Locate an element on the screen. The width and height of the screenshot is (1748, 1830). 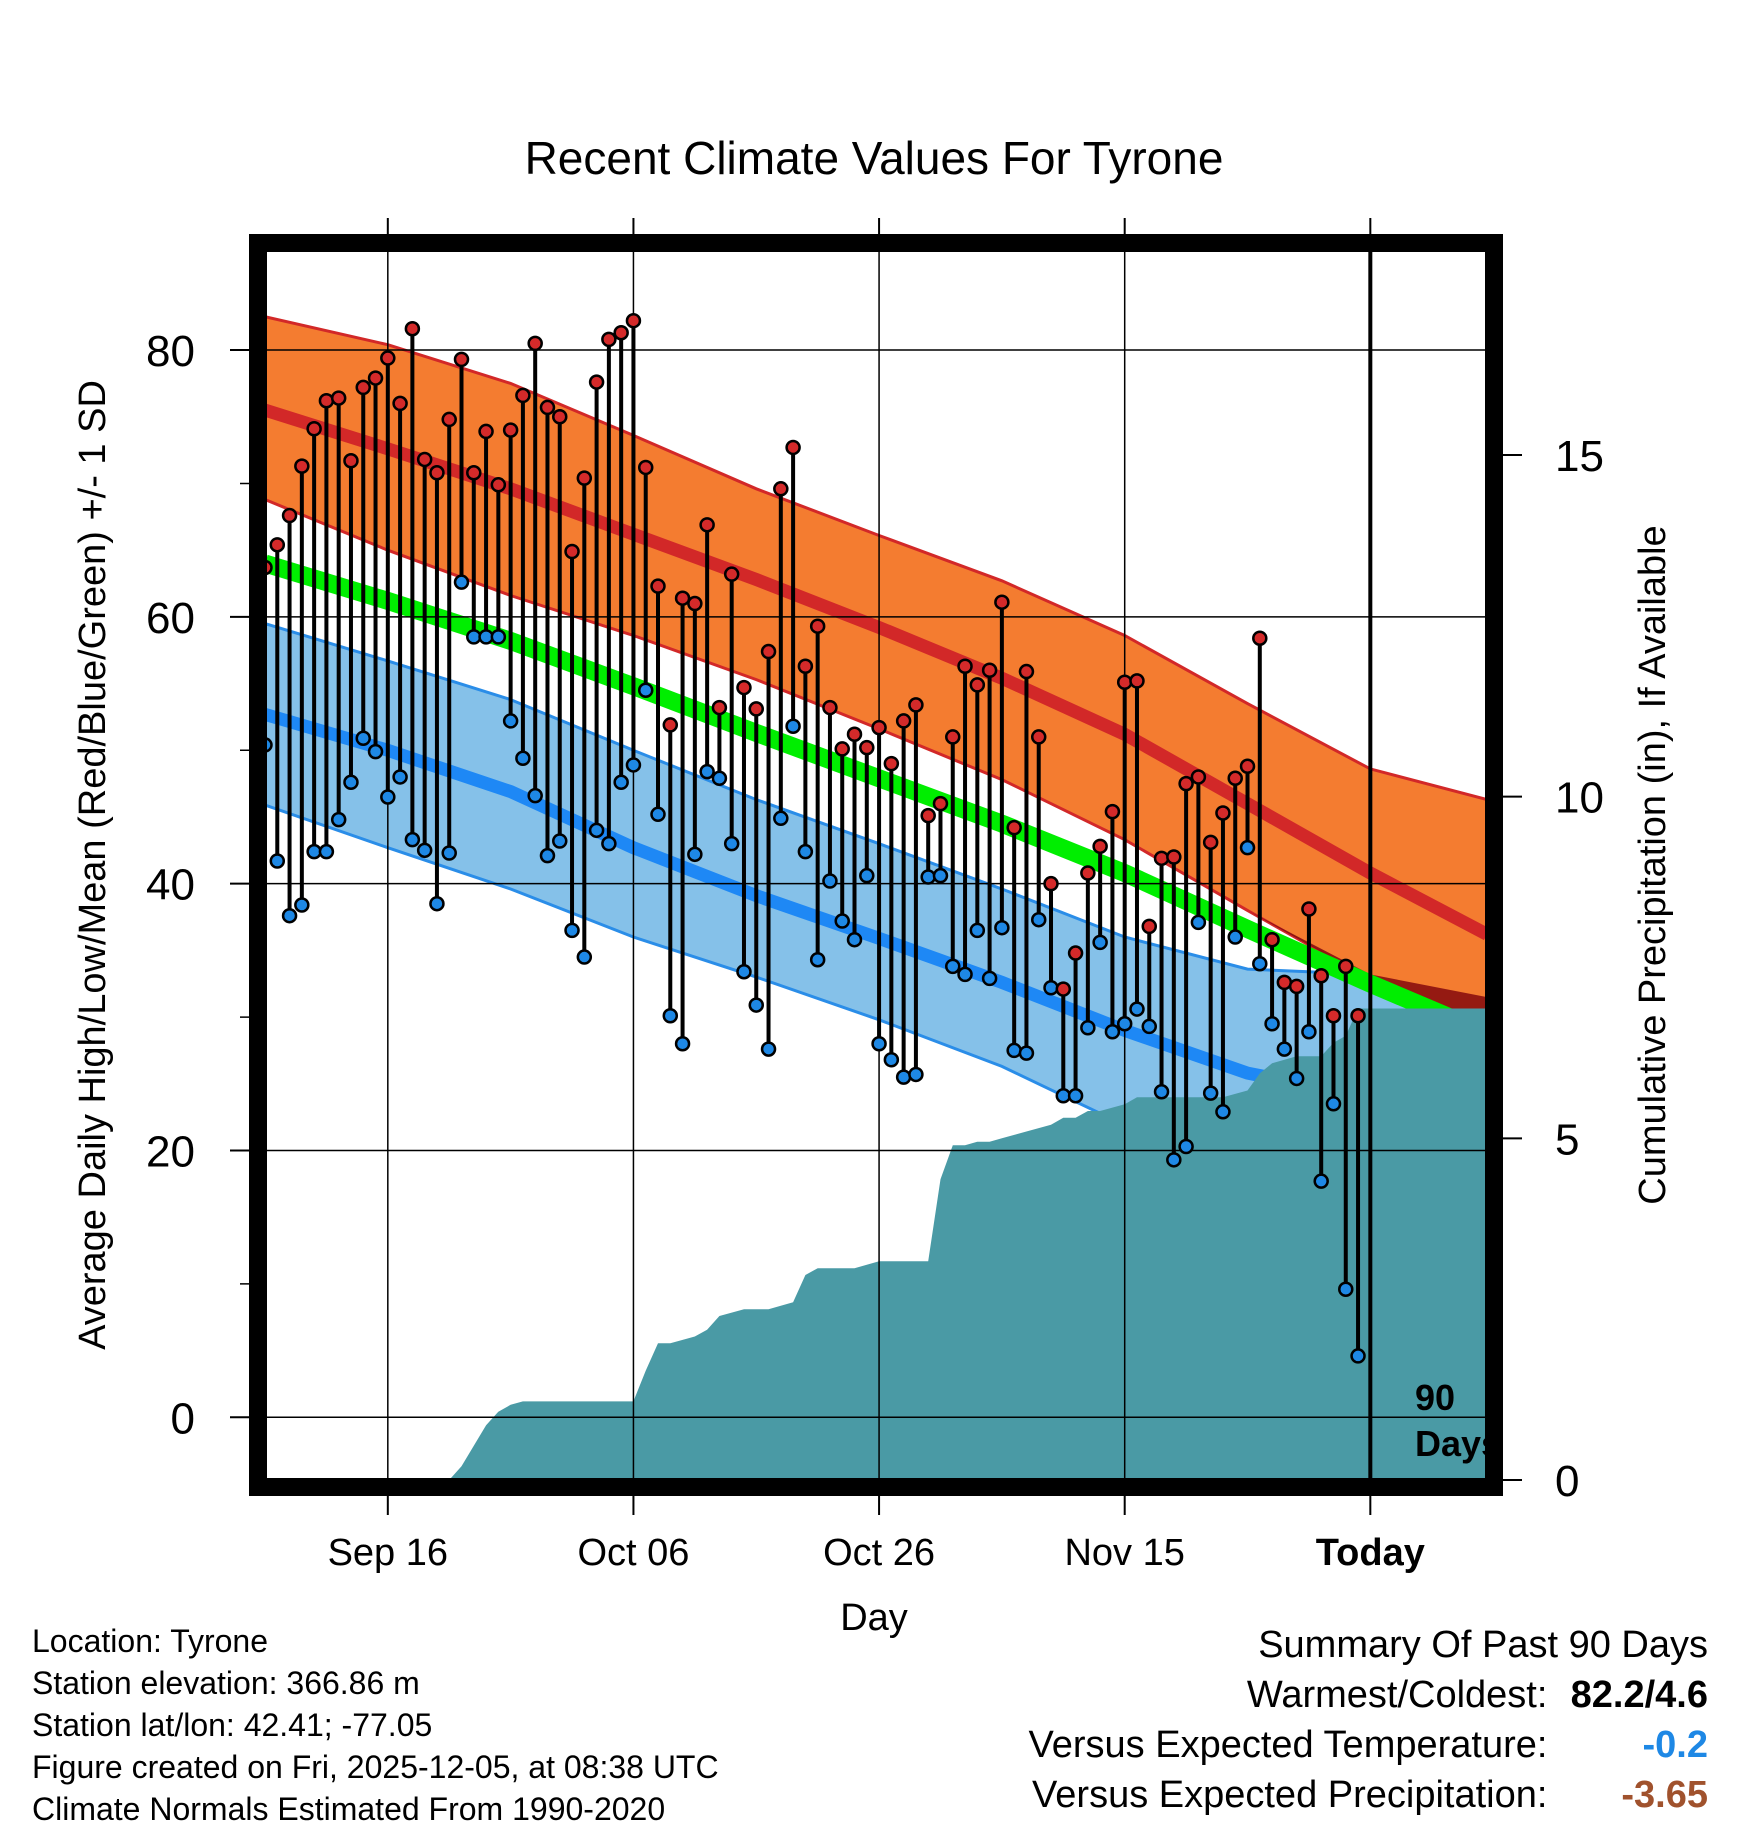
today-marker-label-1: 90 is located at coordinates (1435, 1397).